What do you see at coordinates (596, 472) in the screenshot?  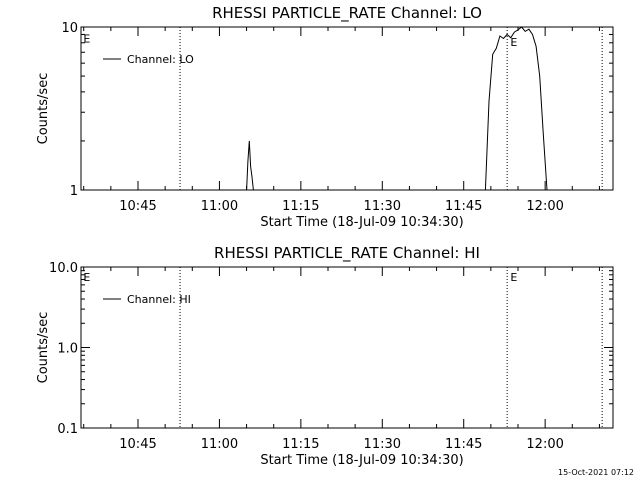 I see `footer-date: 15-Oct-2021 07:12` at bounding box center [596, 472].